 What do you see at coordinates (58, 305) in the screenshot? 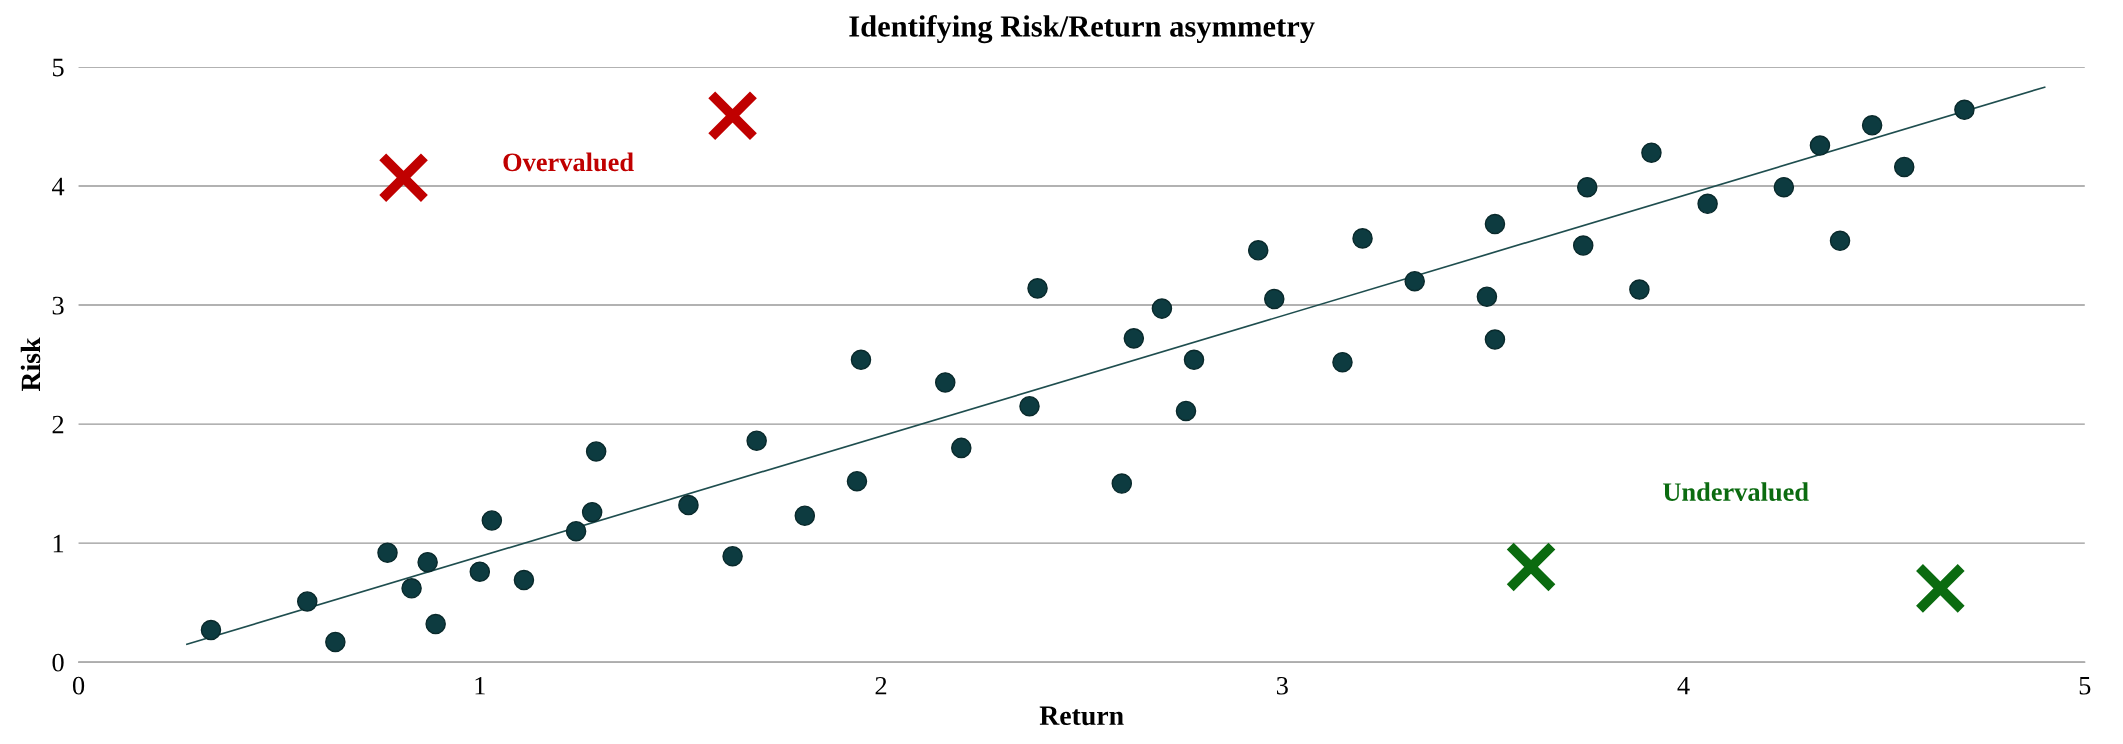
I see `y-tick-label: 3` at bounding box center [58, 305].